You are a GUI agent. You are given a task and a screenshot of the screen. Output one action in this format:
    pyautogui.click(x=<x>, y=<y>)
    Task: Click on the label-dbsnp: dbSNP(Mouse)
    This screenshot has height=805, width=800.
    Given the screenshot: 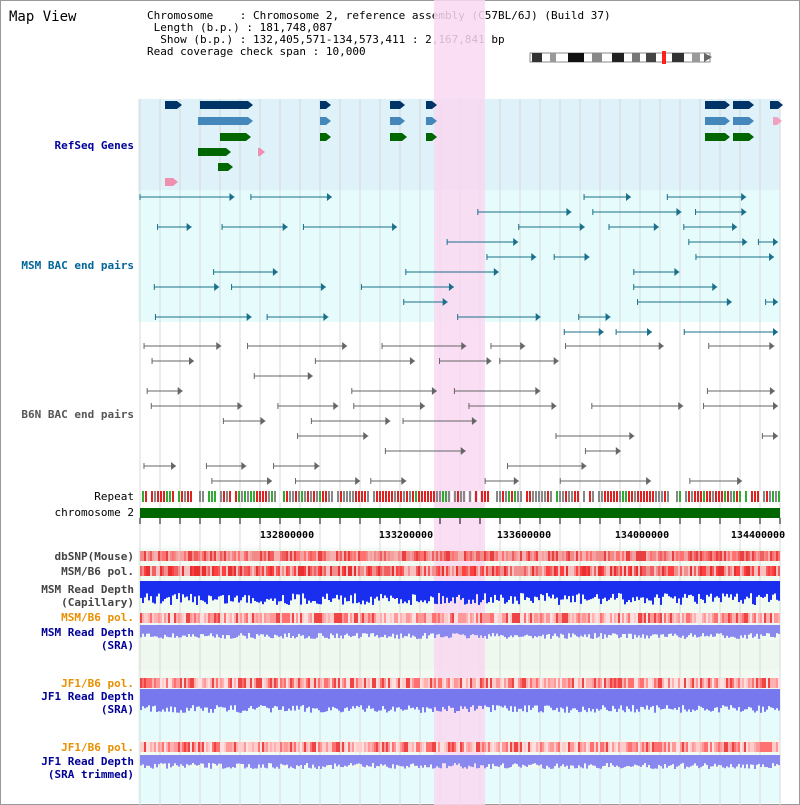 What is the action you would take?
    pyautogui.click(x=94, y=556)
    